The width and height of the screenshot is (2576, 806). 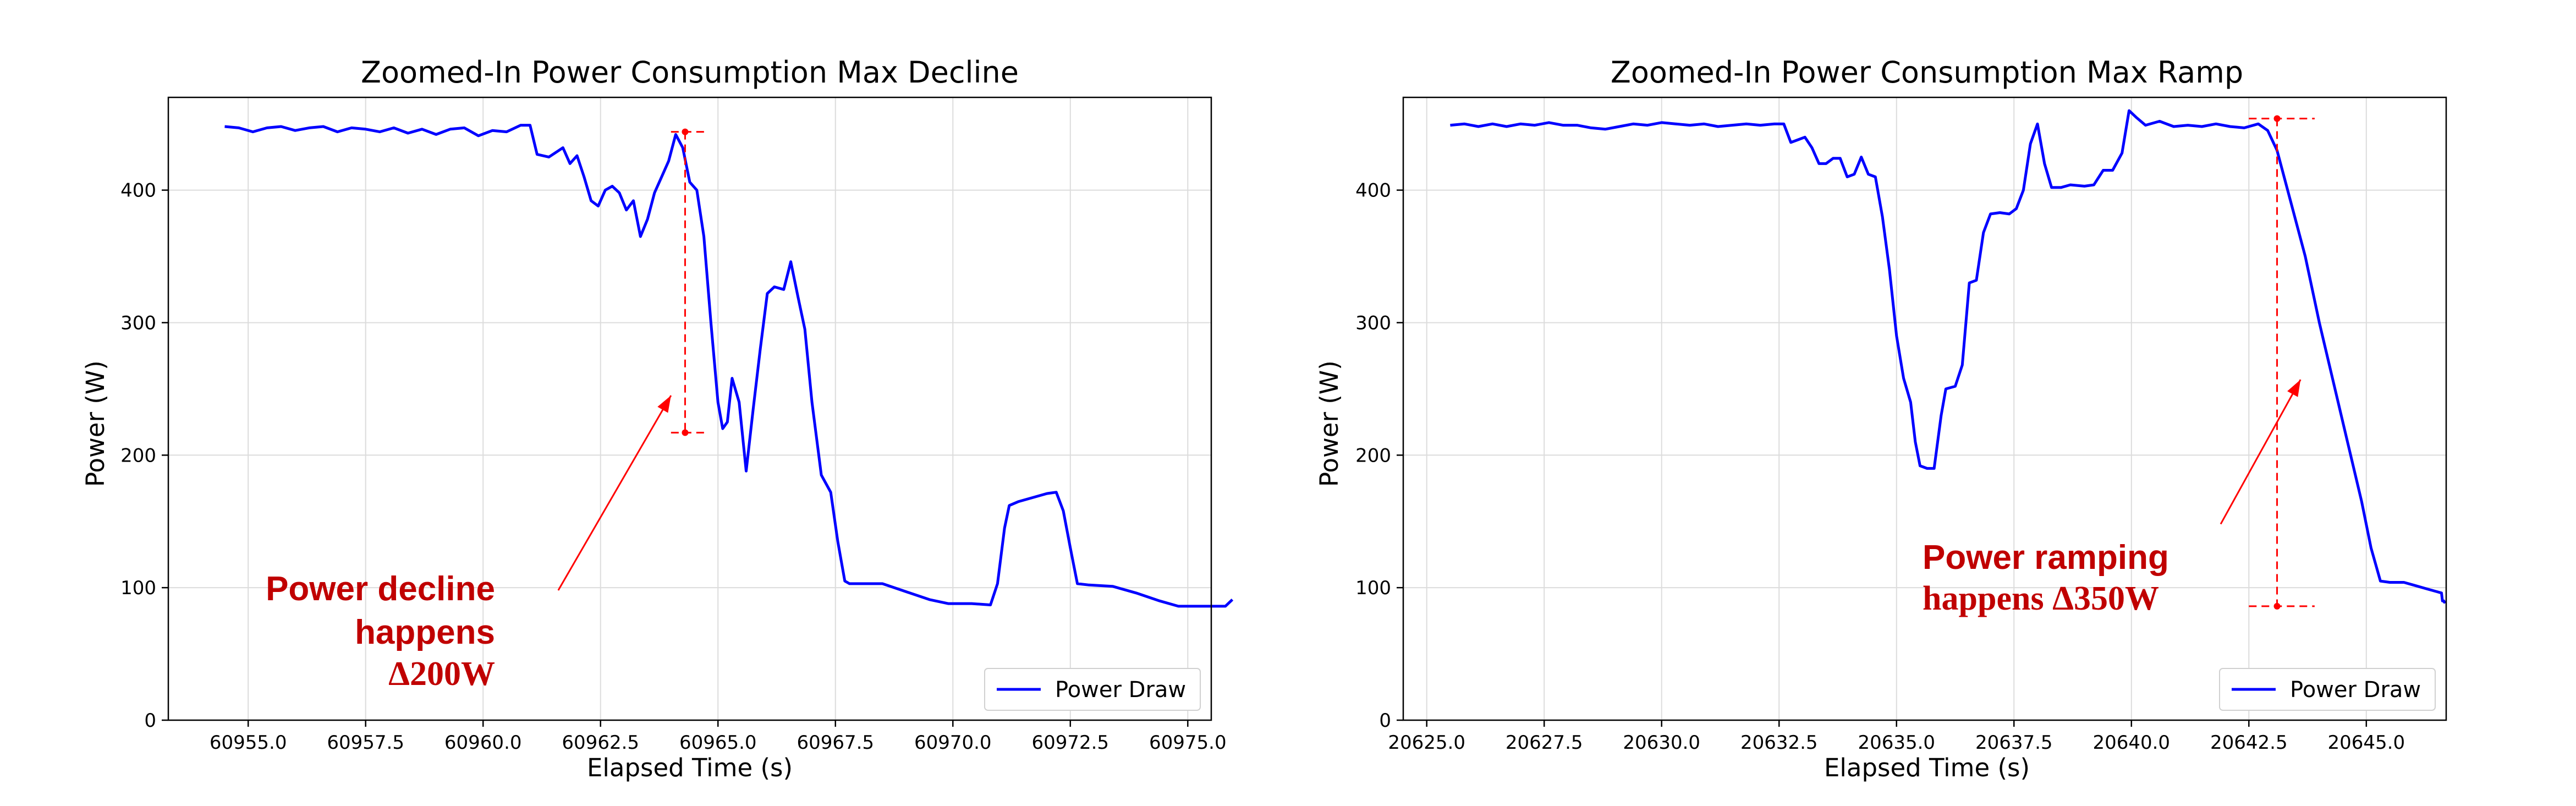 I want to click on x-tick-label: 20640.0, so click(x=2131, y=743).